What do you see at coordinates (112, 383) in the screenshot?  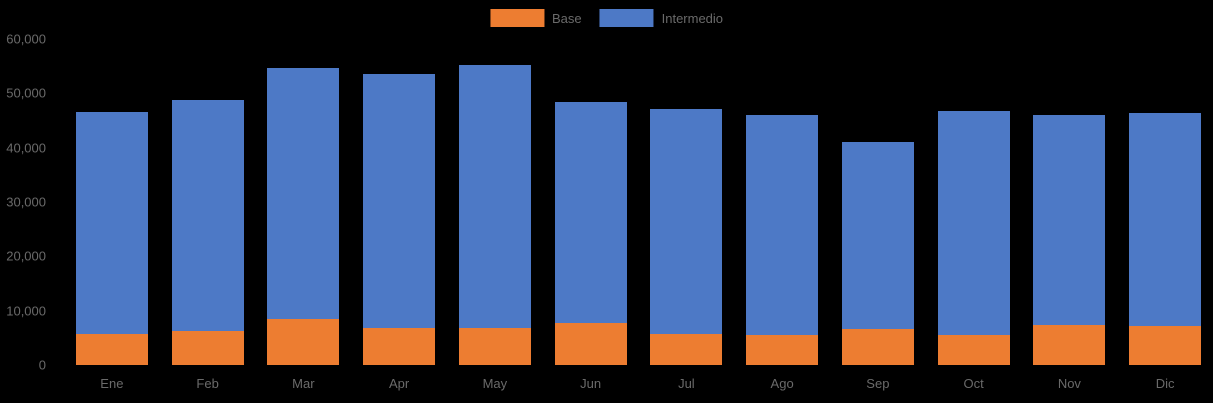 I see `x-axis-label-ene: Ene` at bounding box center [112, 383].